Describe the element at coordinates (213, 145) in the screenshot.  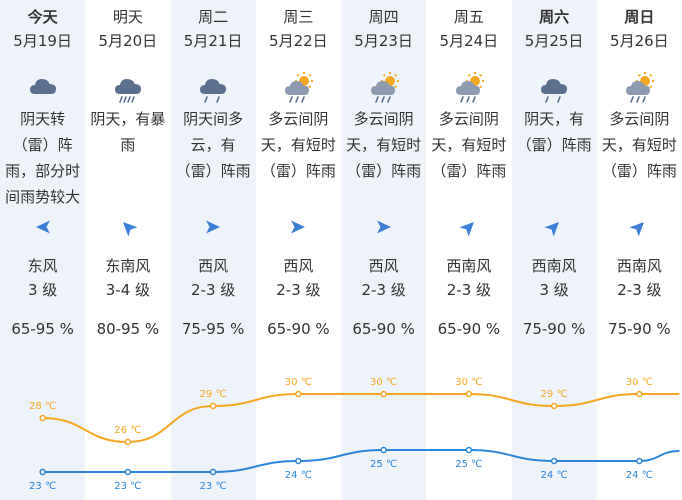
I see `weather-description: 阴天间多云，有（雷）阵雨` at that location.